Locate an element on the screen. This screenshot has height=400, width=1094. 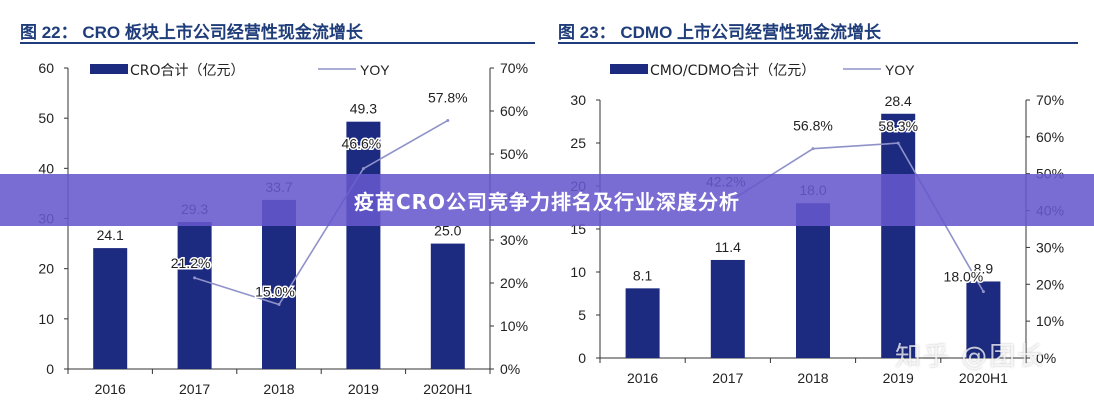
figure-title-cro: 图 22： CRO 板块上市公司经营性现金流增长 is located at coordinates (191, 32).